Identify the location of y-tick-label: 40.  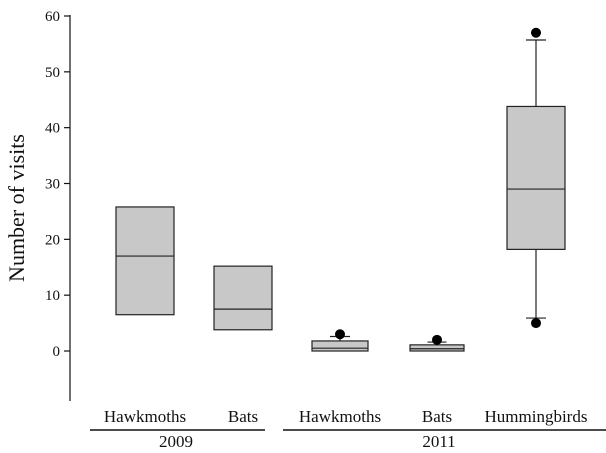
(52, 129).